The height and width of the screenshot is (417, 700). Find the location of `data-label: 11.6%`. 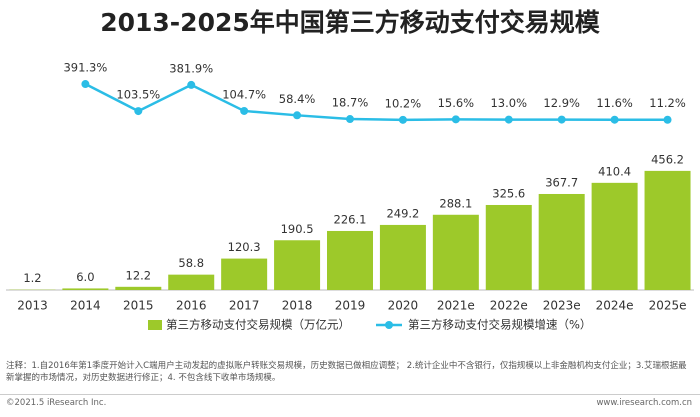

data-label: 11.6% is located at coordinates (614, 103).